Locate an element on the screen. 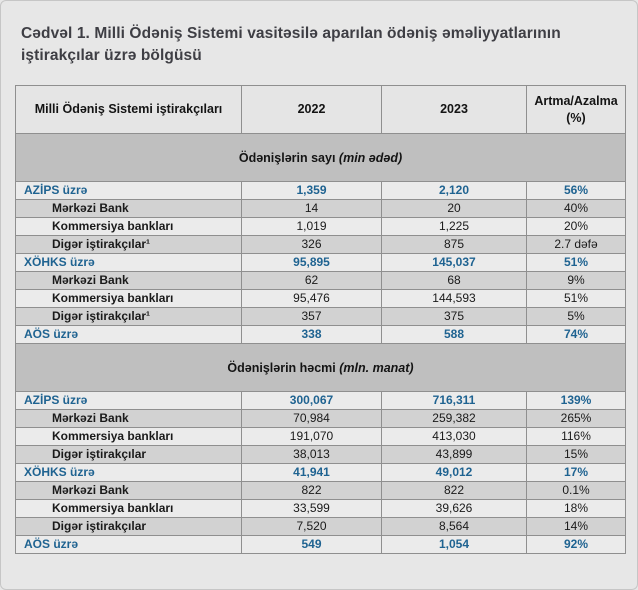  table-row: Digər iştirakçılar¹ 357 375 5% is located at coordinates (320, 316).